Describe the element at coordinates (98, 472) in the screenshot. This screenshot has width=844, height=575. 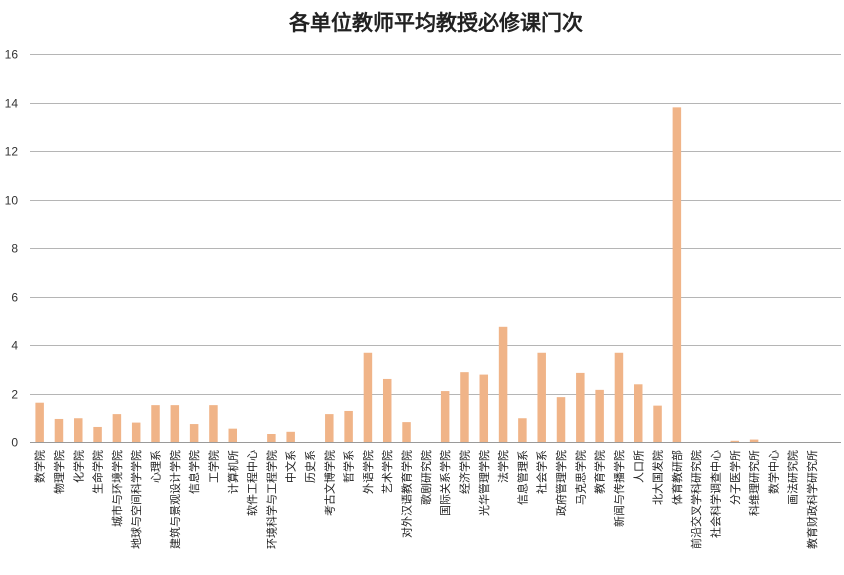
I see `x-tick-label: 生命学院` at that location.